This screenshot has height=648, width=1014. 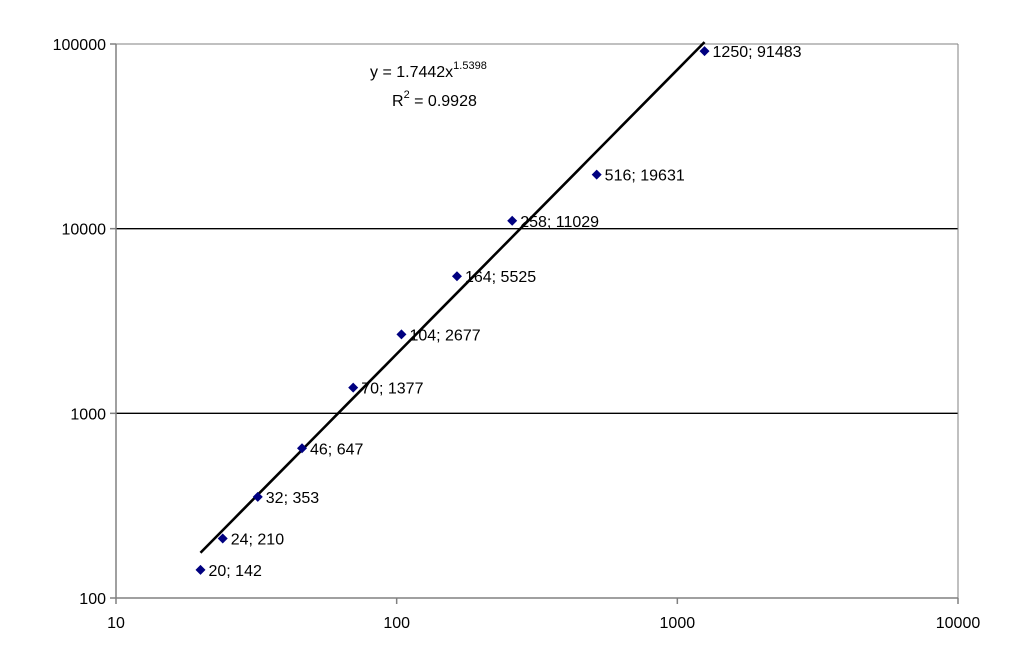 I want to click on data-point-label: 46; 647, so click(x=336, y=449).